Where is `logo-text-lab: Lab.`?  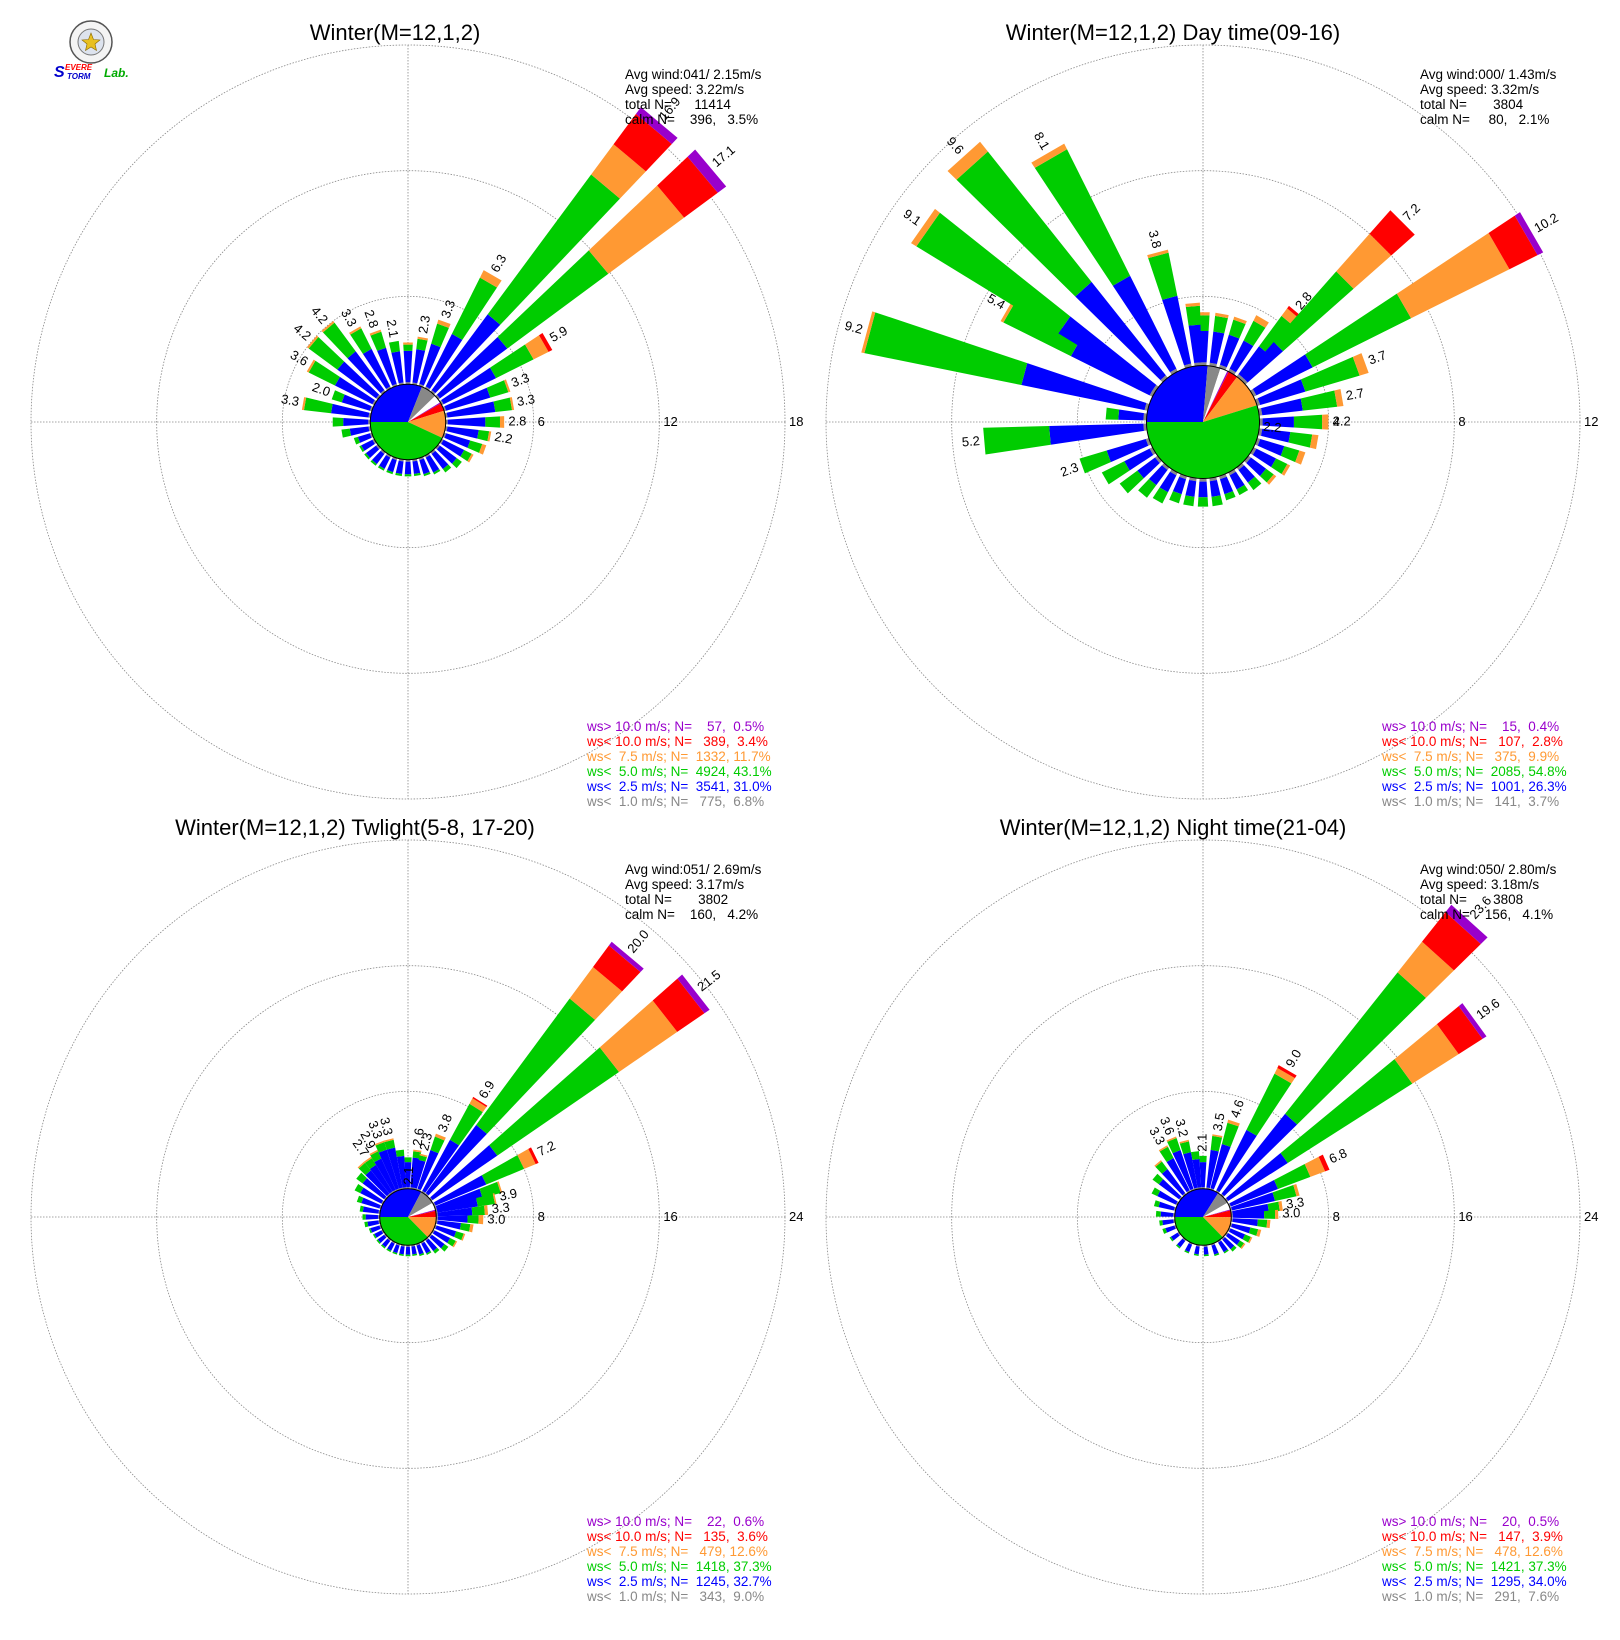
logo-text-lab: Lab. is located at coordinates (116, 73).